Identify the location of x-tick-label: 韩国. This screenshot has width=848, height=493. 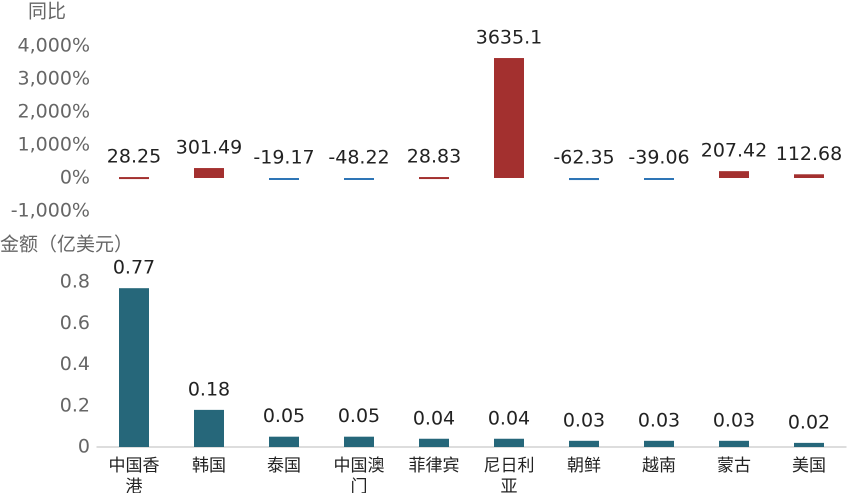
(209, 466).